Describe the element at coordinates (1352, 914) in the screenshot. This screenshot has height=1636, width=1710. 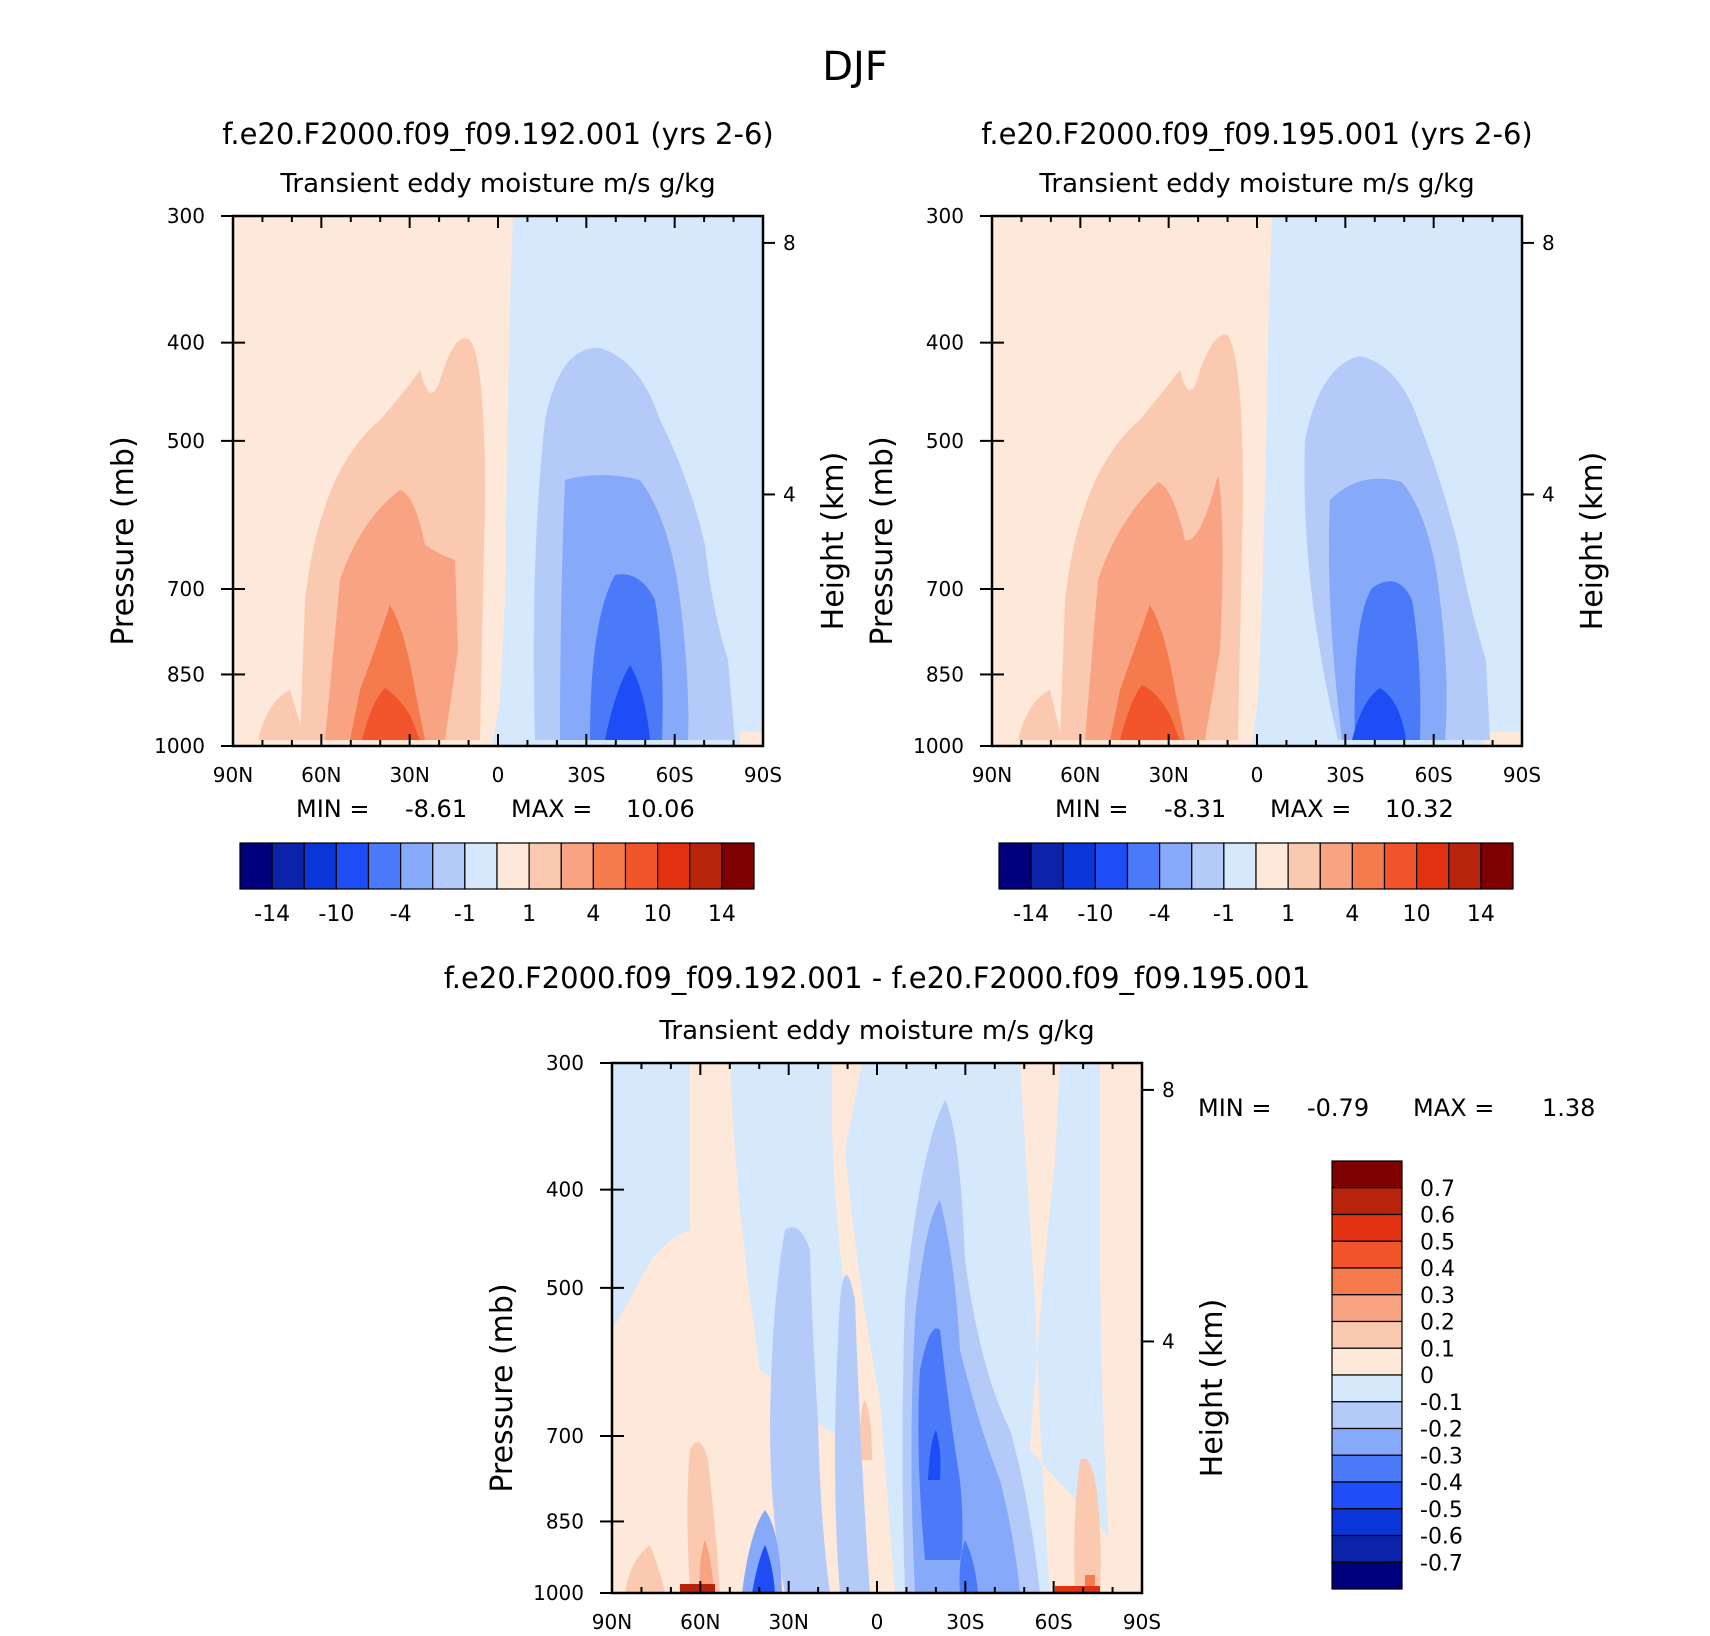
I see `colorbar-label: 4` at that location.